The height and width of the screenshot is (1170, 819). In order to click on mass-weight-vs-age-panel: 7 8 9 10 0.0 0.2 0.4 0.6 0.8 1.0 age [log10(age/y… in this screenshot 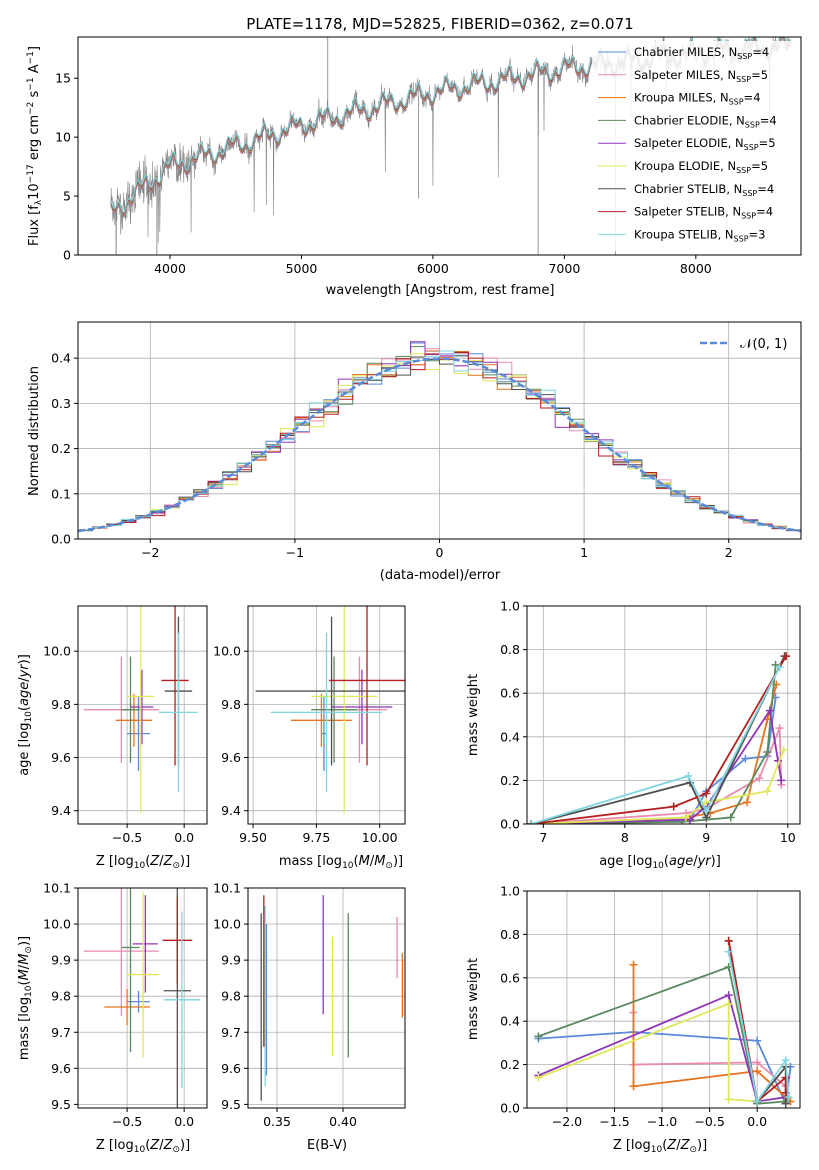, I will do `click(633, 735)`.